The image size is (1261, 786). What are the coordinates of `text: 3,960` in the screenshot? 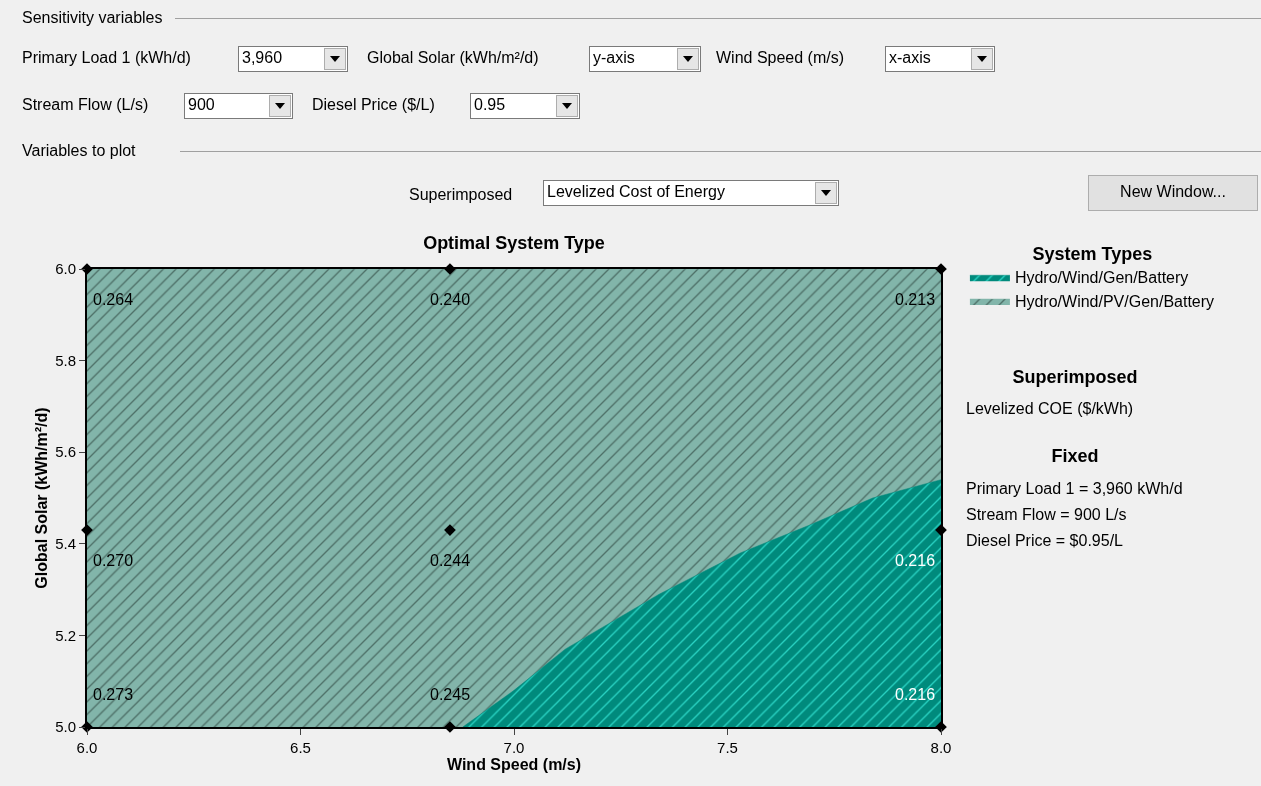 It's located at (262, 58).